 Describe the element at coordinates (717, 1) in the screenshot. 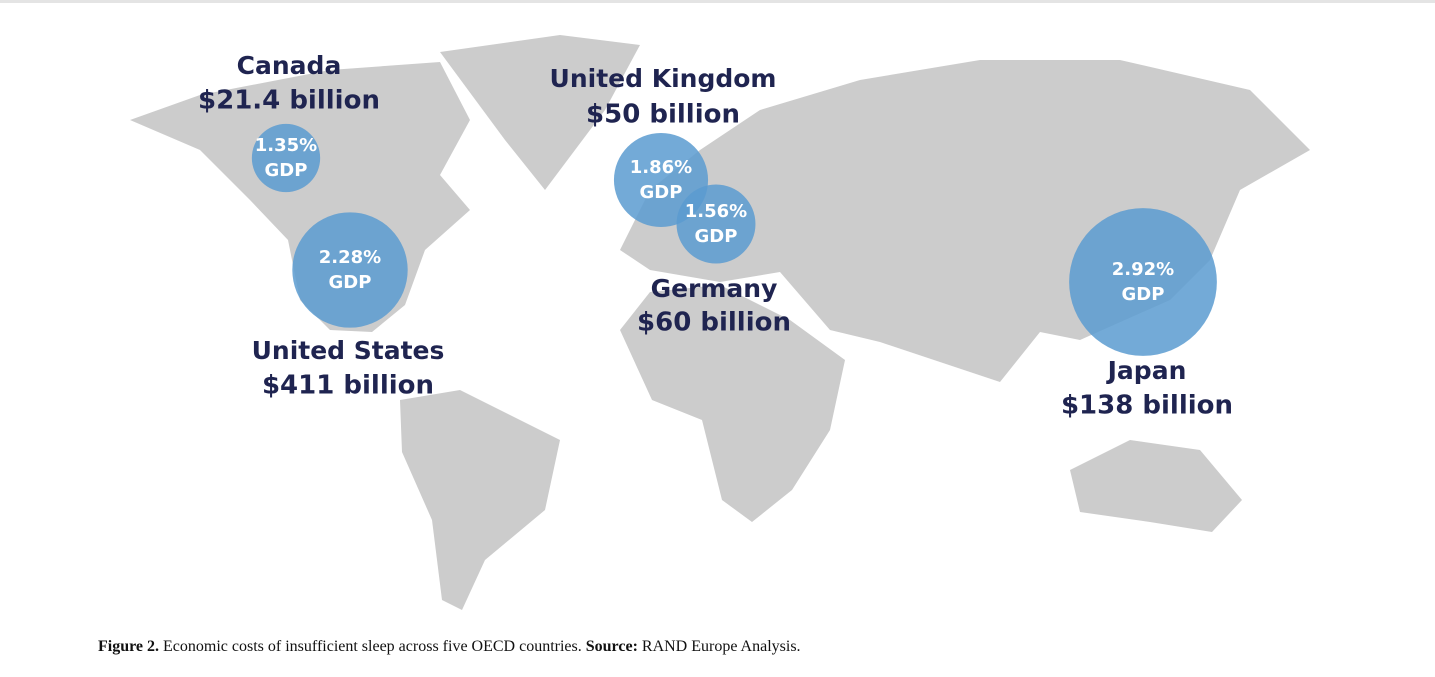

I see `top-border` at that location.